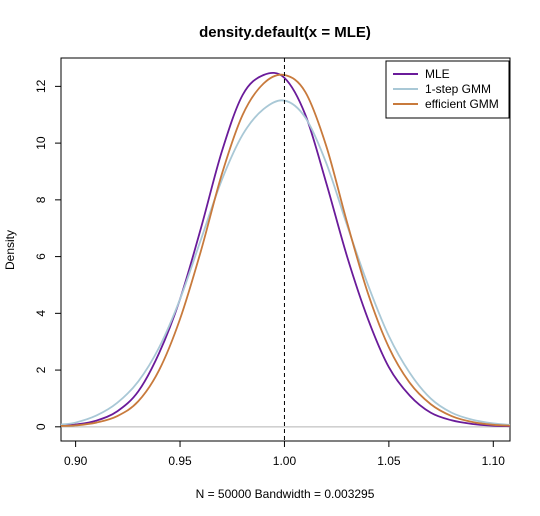 The height and width of the screenshot is (516, 540). What do you see at coordinates (285, 494) in the screenshot?
I see `x-axis-label: N = 50000 Bandwidth = 0.003295` at bounding box center [285, 494].